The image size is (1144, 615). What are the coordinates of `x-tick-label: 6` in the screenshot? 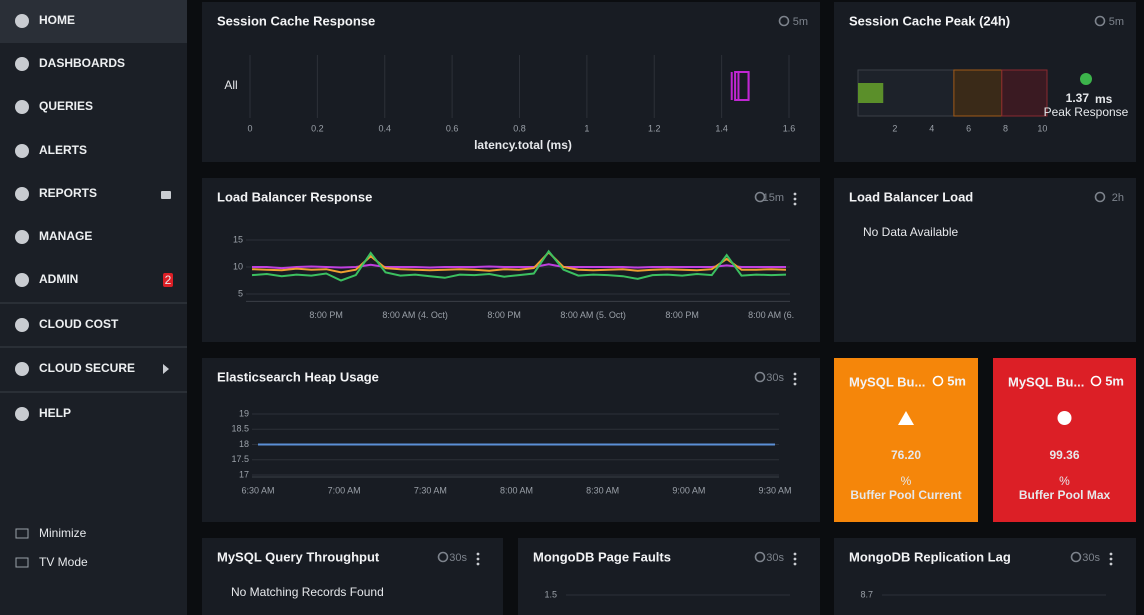 It's located at (968, 128).